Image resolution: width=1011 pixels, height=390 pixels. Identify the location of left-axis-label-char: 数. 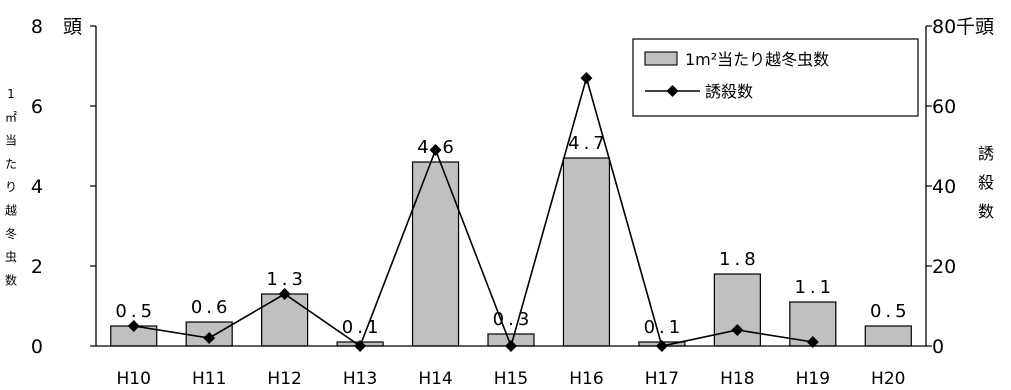
(11, 279).